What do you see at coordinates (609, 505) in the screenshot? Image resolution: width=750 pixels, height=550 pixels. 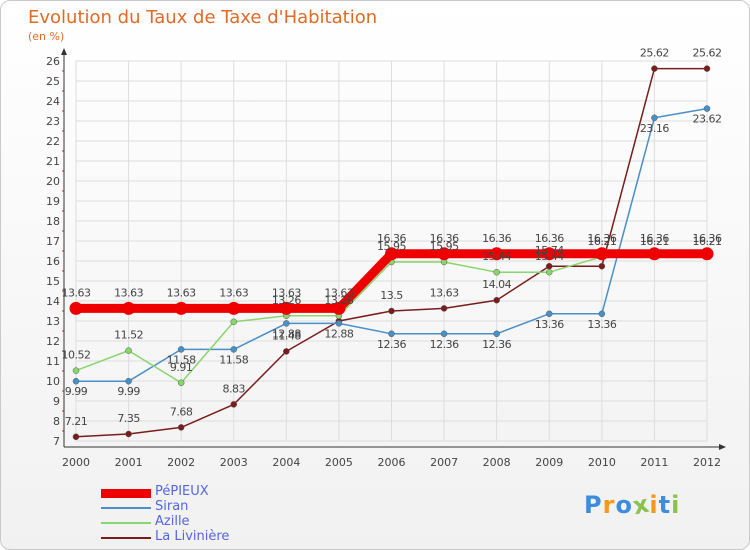 I see `logo-letter: r` at bounding box center [609, 505].